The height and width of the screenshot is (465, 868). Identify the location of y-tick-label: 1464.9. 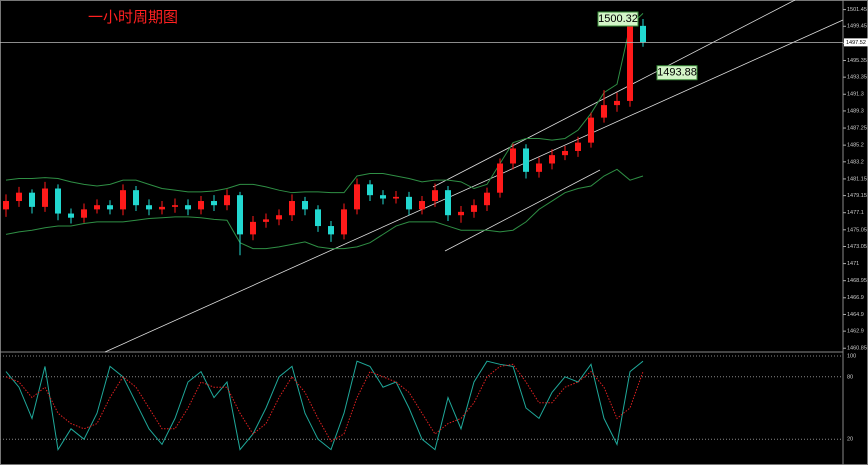
(855, 315).